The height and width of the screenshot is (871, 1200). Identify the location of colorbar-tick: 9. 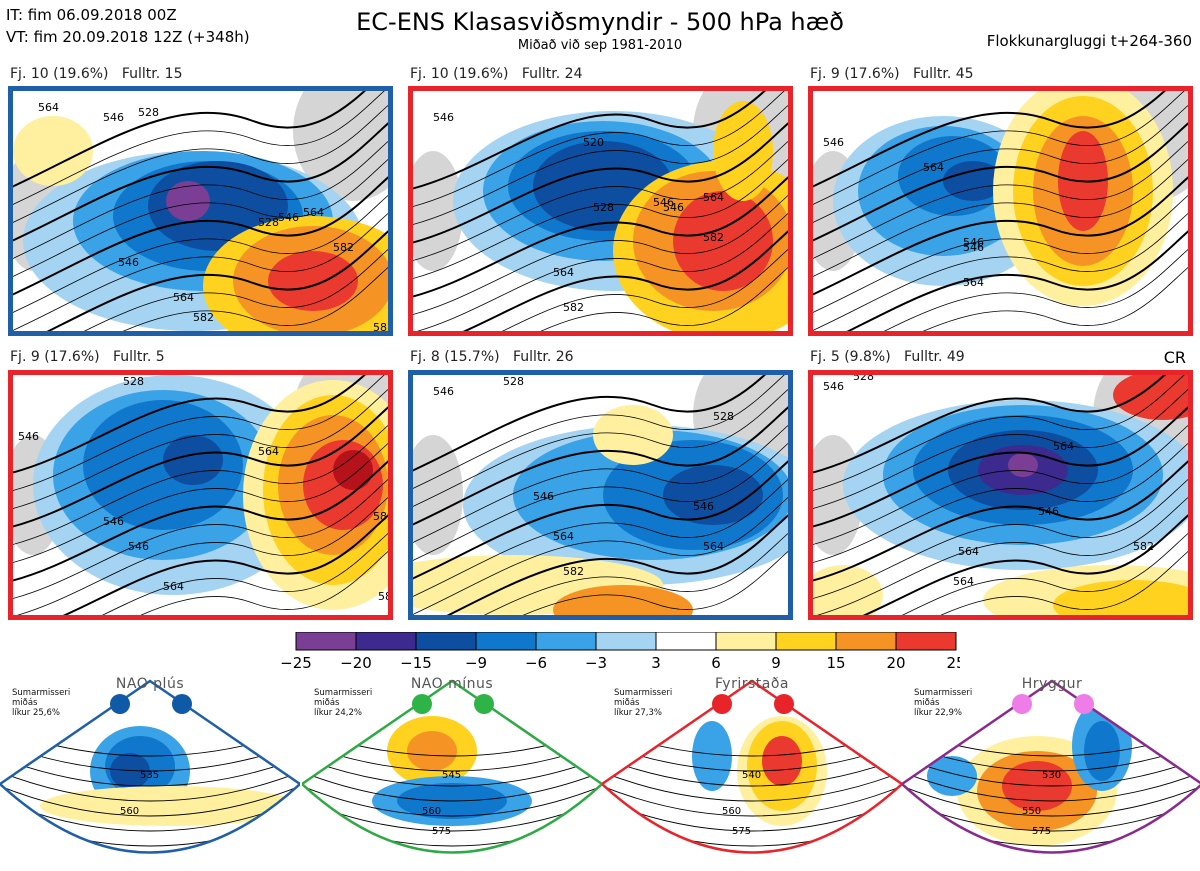
(776, 663).